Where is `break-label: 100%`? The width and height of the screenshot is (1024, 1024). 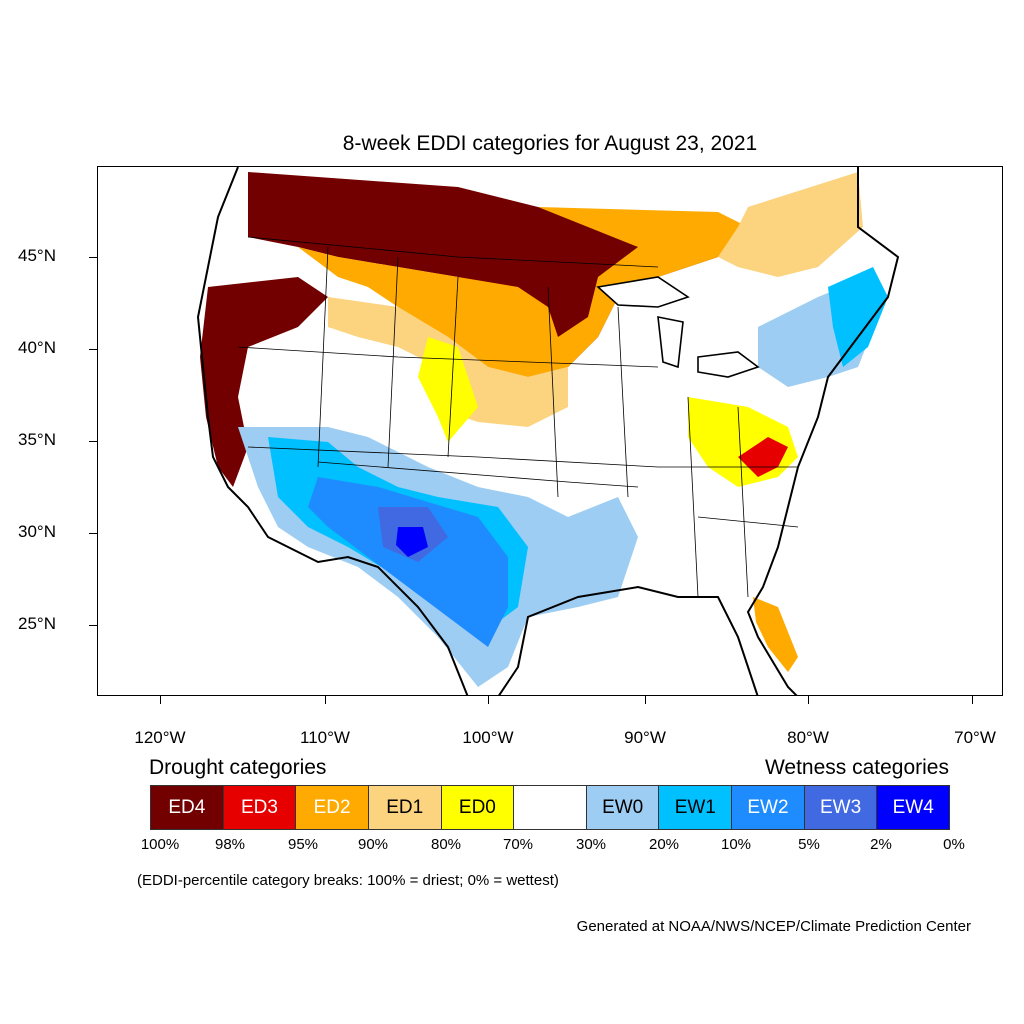
break-label: 100% is located at coordinates (160, 844).